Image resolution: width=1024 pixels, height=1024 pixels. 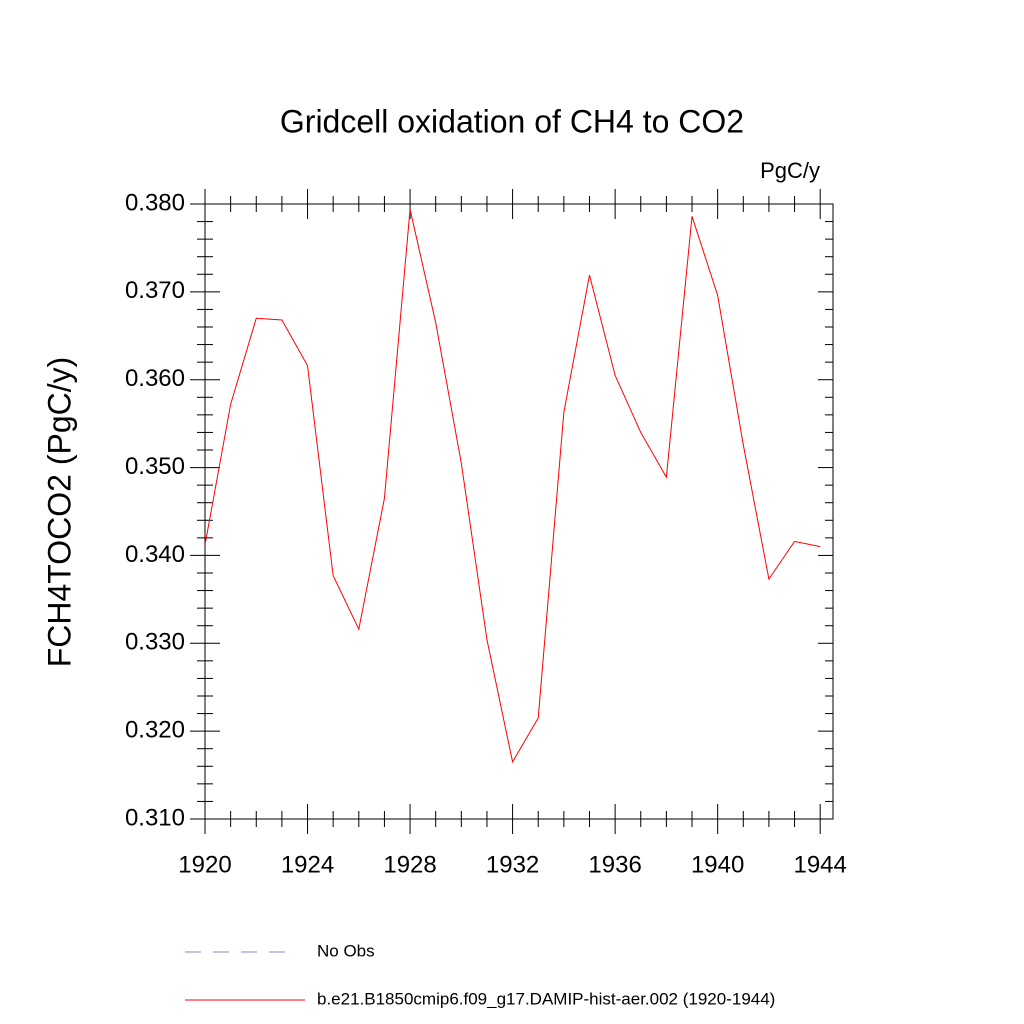 I want to click on x-tick-label: 1944, so click(x=819, y=864).